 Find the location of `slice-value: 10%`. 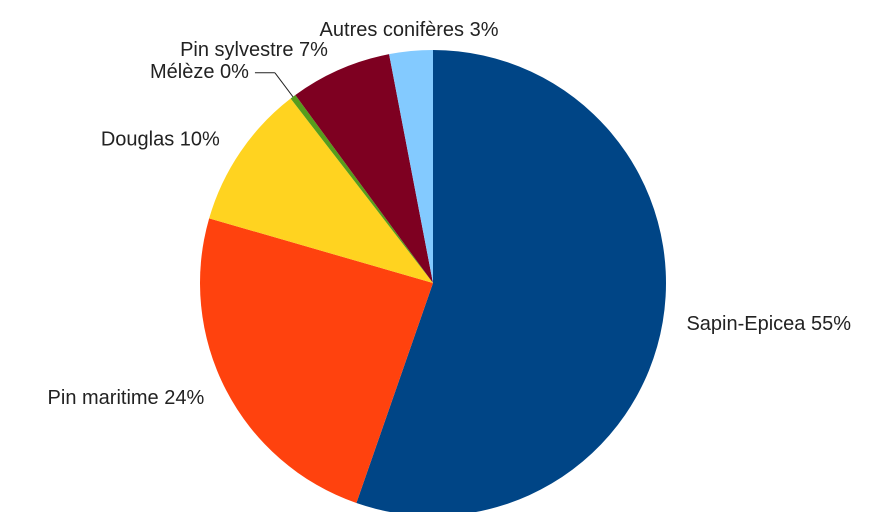

slice-value: 10% is located at coordinates (200, 140).